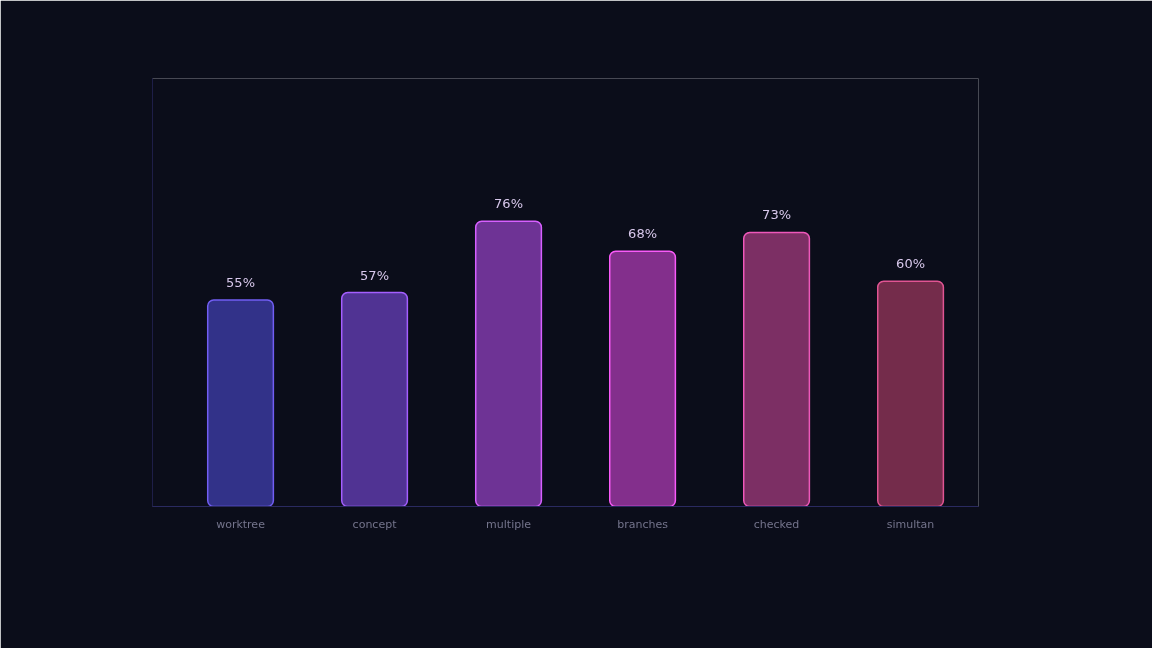  Describe the element at coordinates (777, 215) in the screenshot. I see `data-label: 73%` at that location.